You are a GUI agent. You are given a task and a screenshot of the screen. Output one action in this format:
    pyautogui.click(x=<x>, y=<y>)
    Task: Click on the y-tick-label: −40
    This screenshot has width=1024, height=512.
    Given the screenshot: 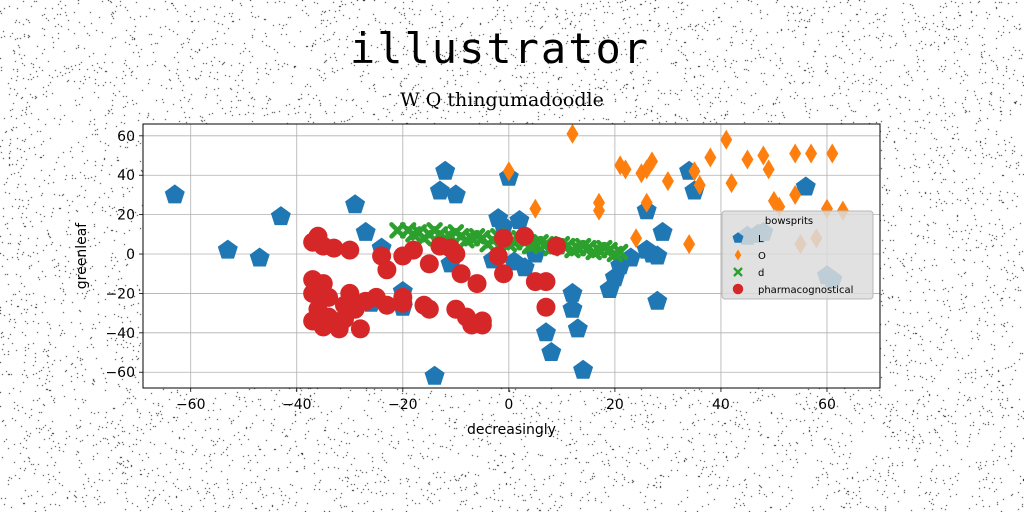 What is the action you would take?
    pyautogui.click(x=120, y=334)
    